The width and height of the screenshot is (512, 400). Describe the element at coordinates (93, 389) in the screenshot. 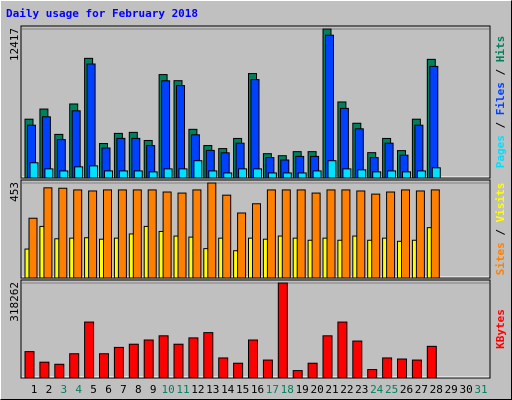

I see `x-tick-label: 5` at that location.